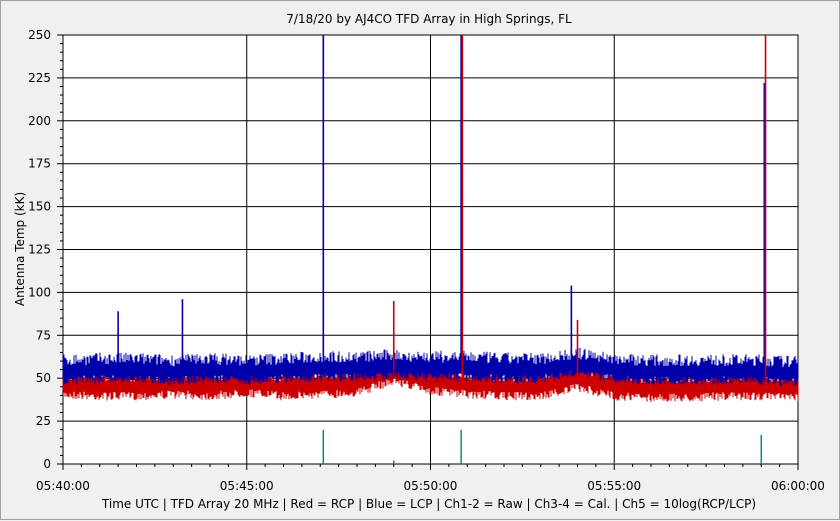  Describe the element at coordinates (43, 421) in the screenshot. I see `y-tick-label: 25` at that location.